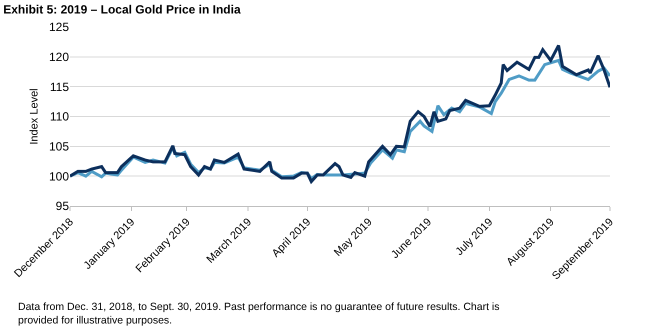 The height and width of the screenshot is (327, 648). Describe the element at coordinates (60, 117) in the screenshot. I see `y-tick-label: 110` at that location.